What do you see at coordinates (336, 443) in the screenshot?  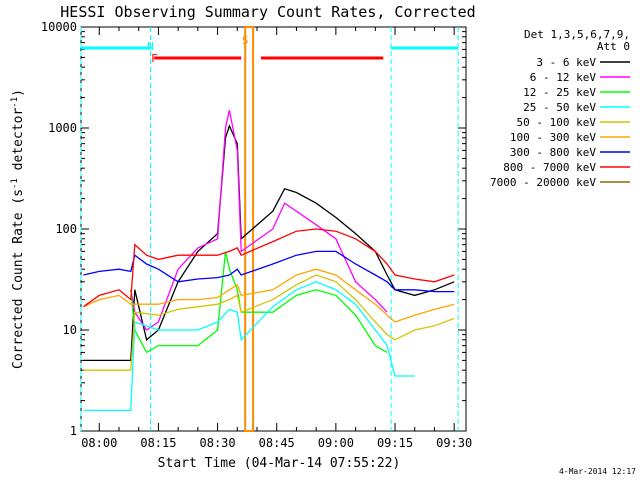 I see `x-tick-label: 09:00` at bounding box center [336, 443].